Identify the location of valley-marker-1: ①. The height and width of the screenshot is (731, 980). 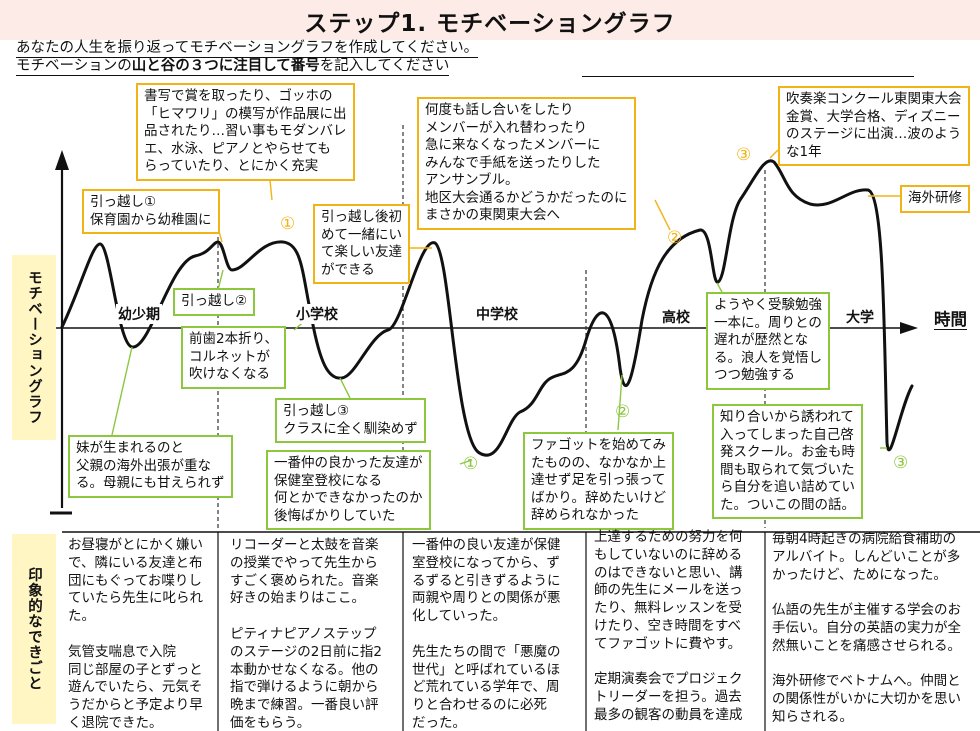
(471, 464).